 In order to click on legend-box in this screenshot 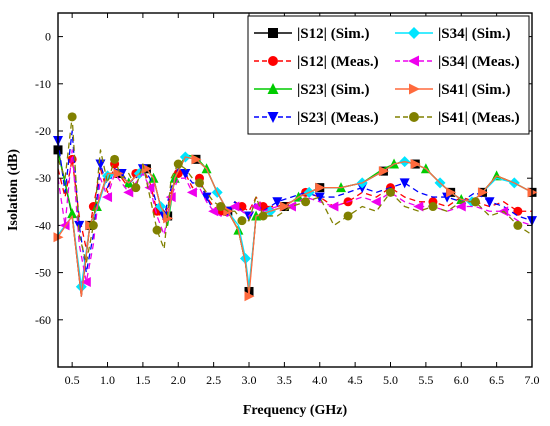, I will do `click(388, 75)`.